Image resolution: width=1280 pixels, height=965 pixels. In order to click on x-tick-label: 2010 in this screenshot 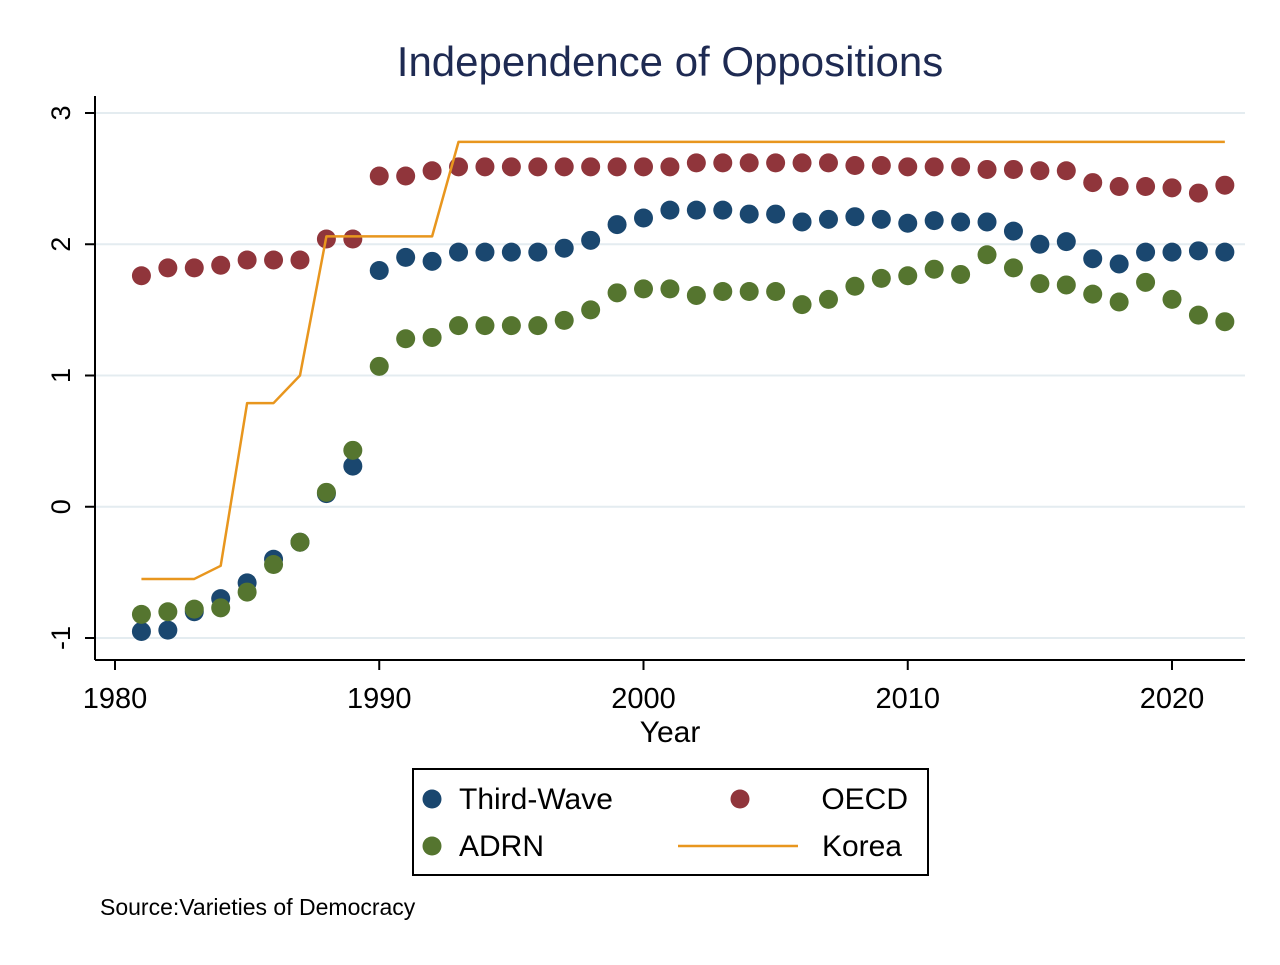, I will do `click(907, 699)`.